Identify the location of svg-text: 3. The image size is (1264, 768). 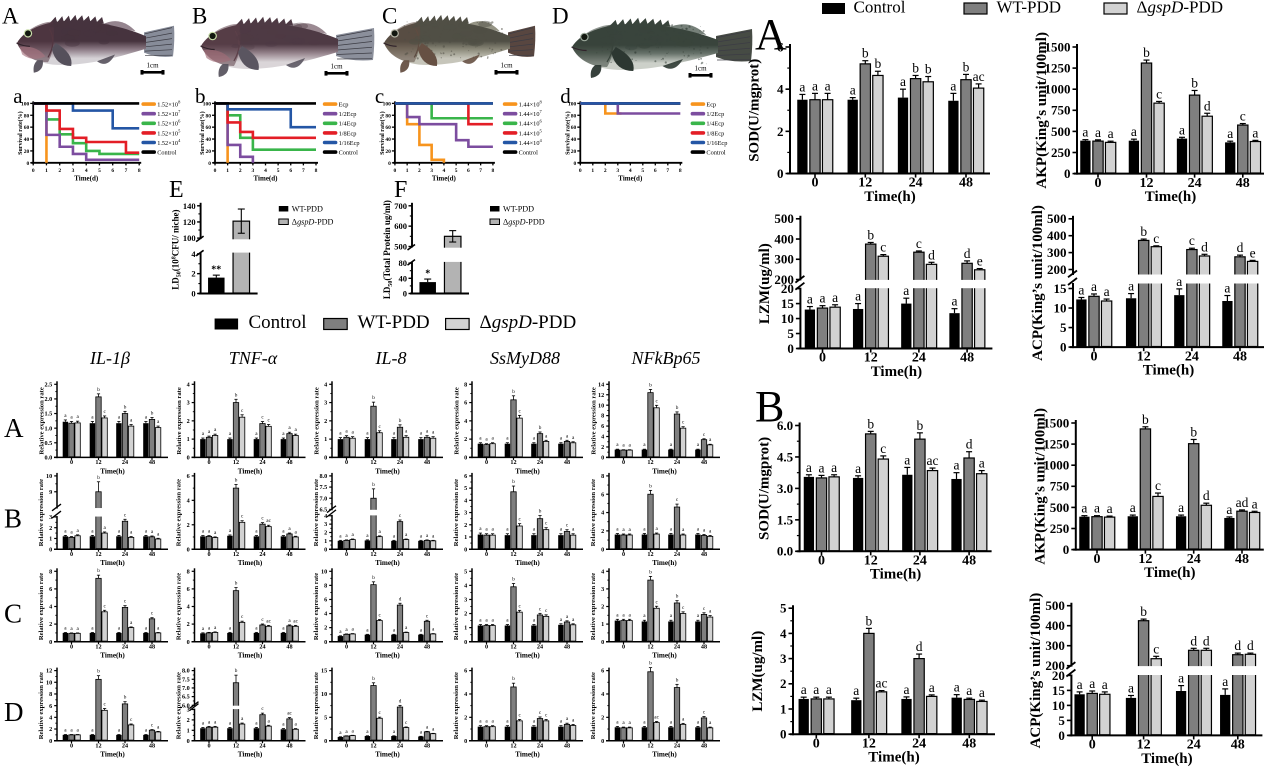
(602, 589).